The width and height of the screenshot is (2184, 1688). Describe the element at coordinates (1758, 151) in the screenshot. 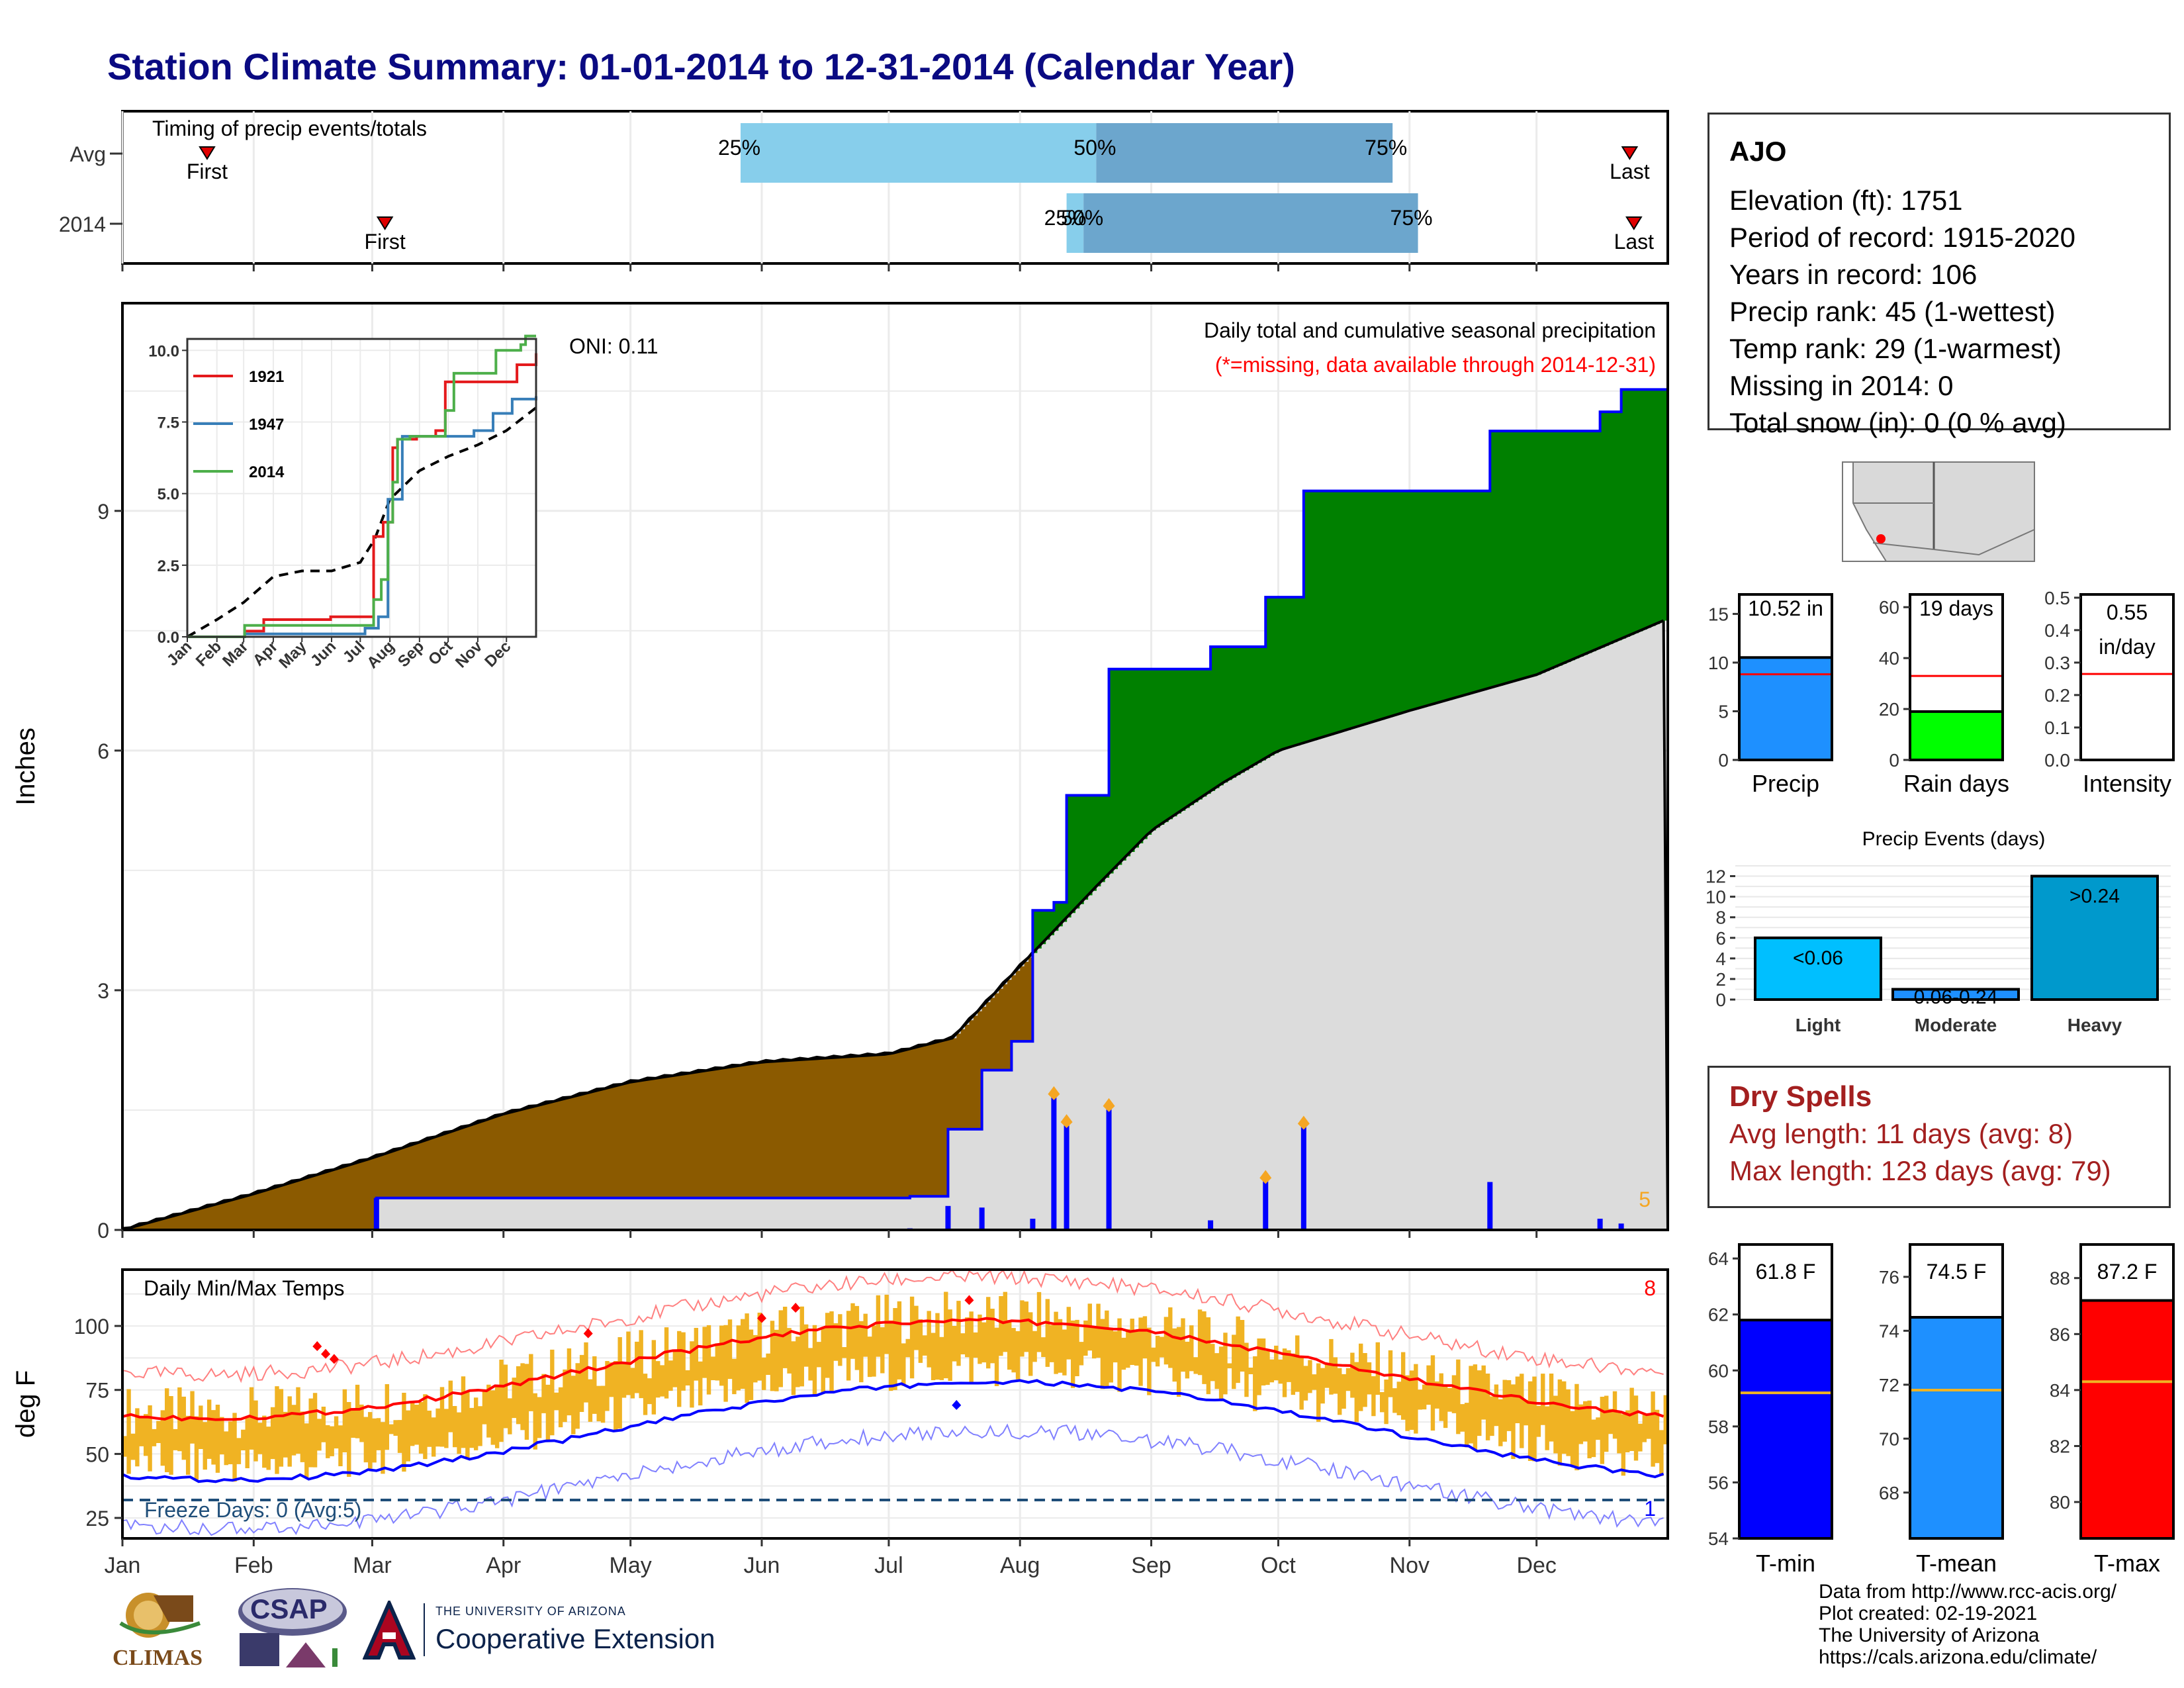

I see `station-name: AJO` at that location.